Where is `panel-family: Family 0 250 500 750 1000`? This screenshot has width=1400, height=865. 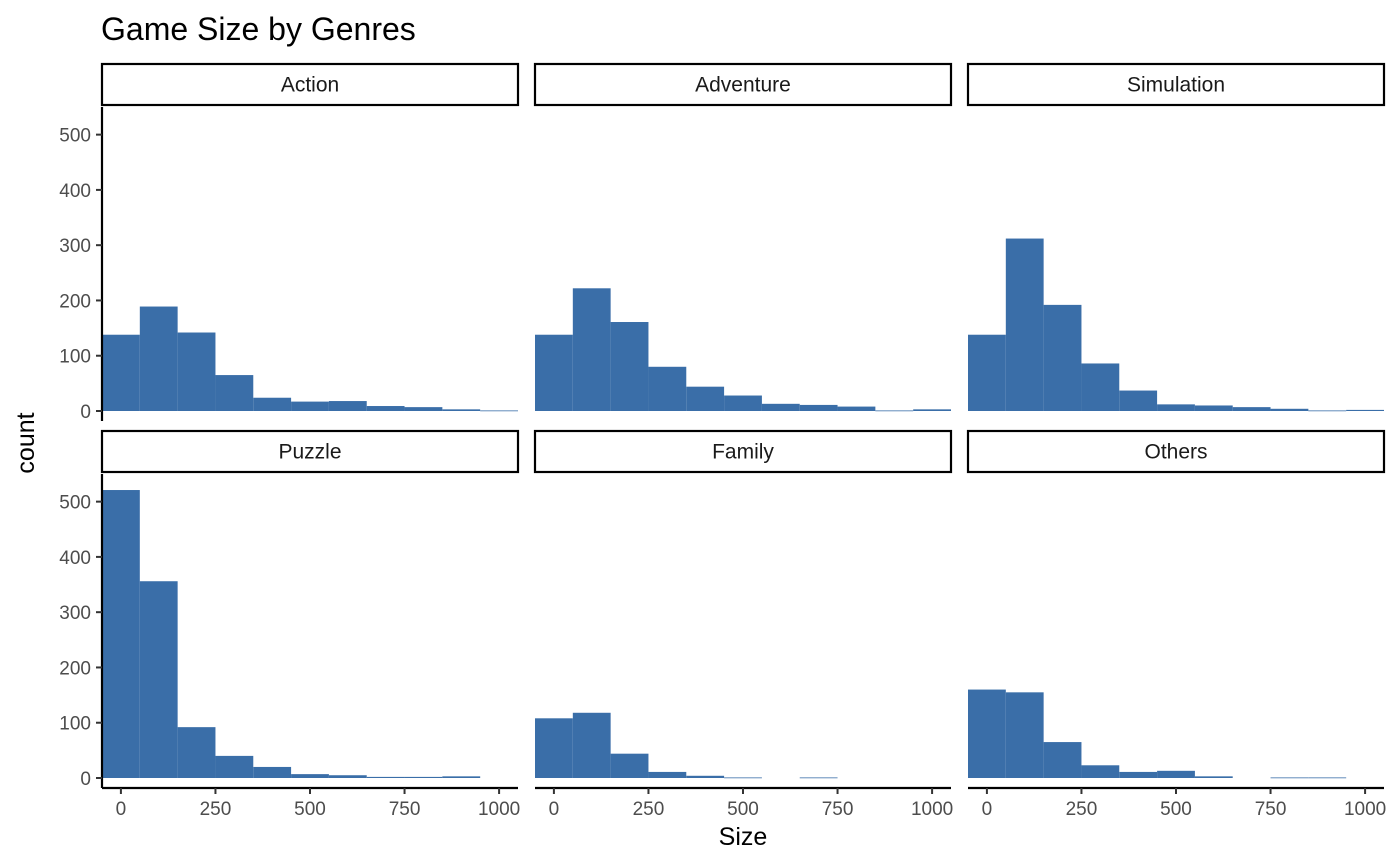
panel-family: Family 0 250 500 750 1000 is located at coordinates (743, 624).